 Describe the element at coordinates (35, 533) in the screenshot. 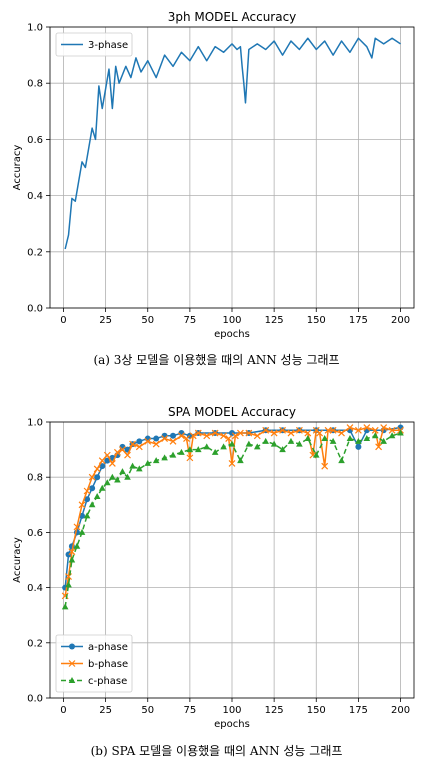

I see `y-tick-label: 0.6` at that location.